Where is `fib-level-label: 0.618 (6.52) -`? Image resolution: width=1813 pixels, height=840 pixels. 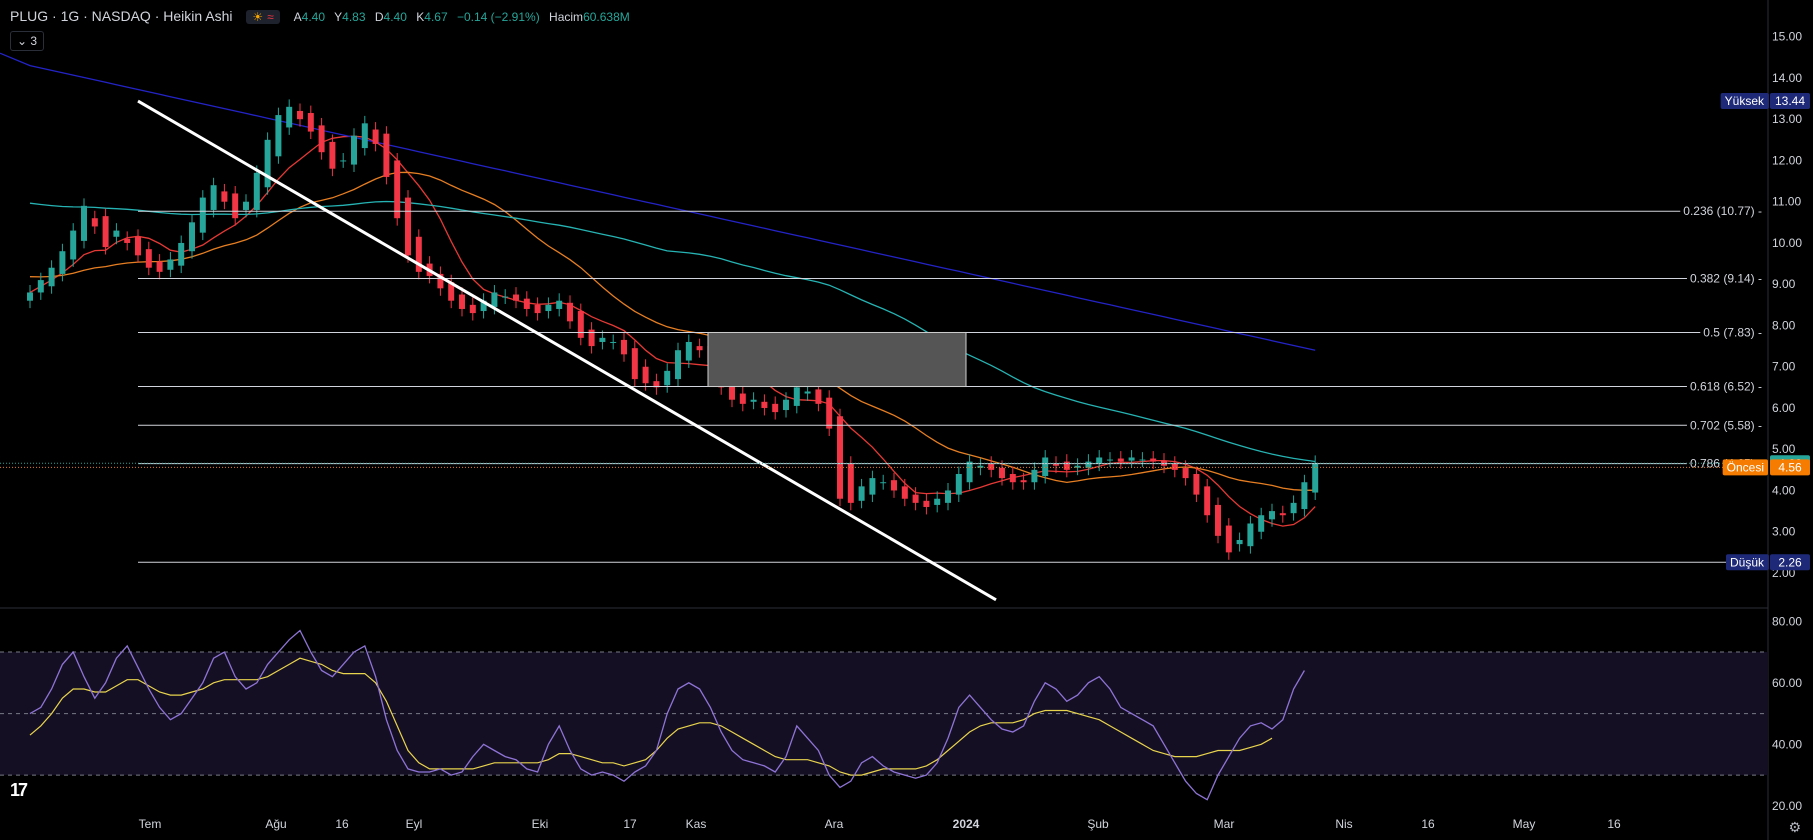
fib-level-label: 0.618 (6.52) - is located at coordinates (1726, 387).